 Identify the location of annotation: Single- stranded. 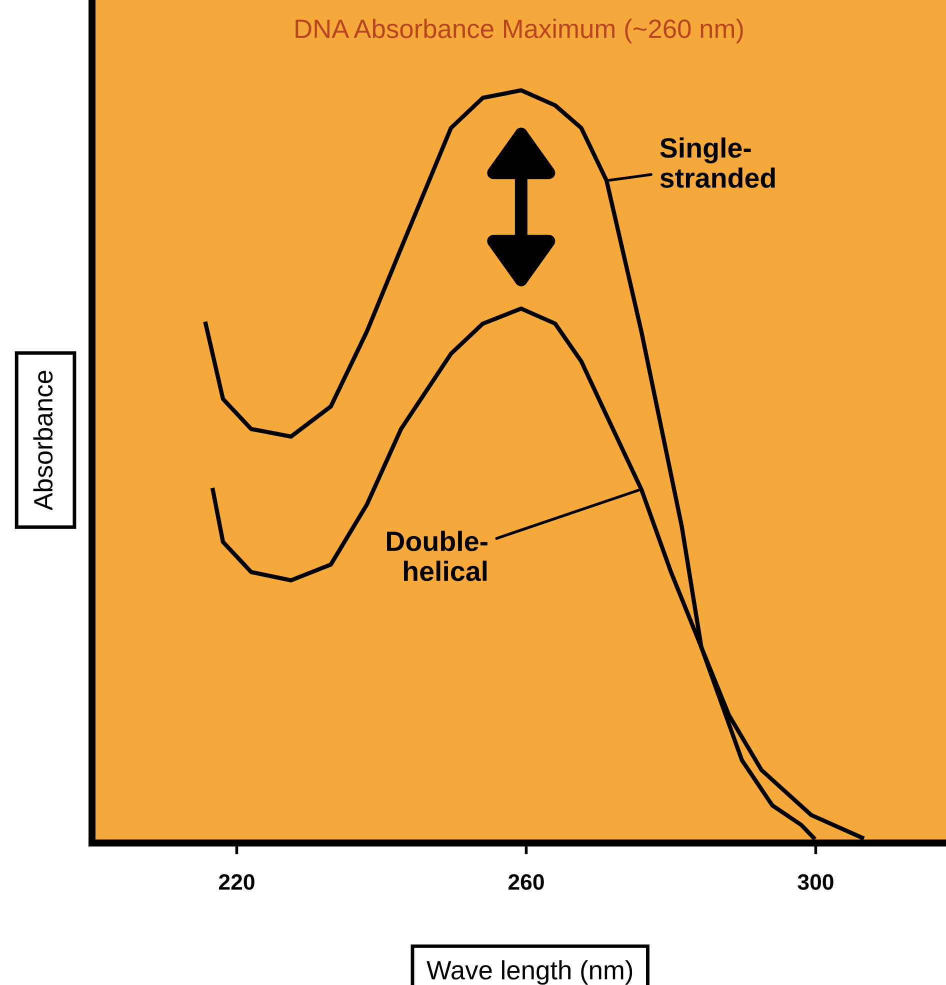
(717, 162).